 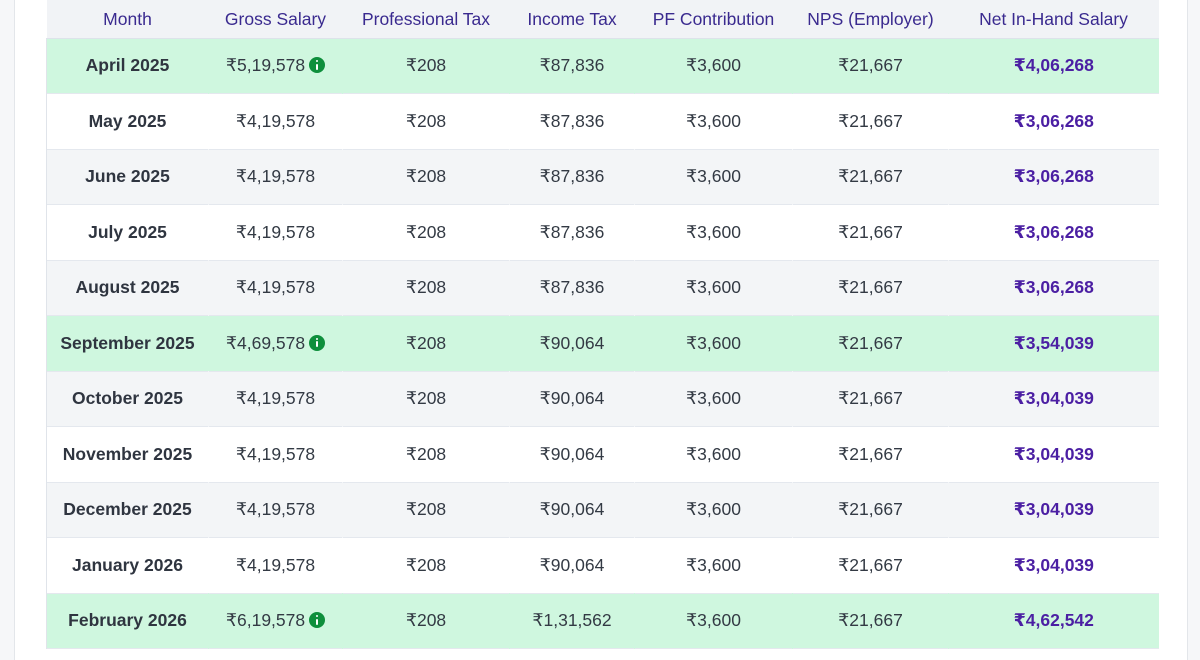 What do you see at coordinates (265, 65) in the screenshot?
I see `gross-salary-value: ₹5,19,578` at bounding box center [265, 65].